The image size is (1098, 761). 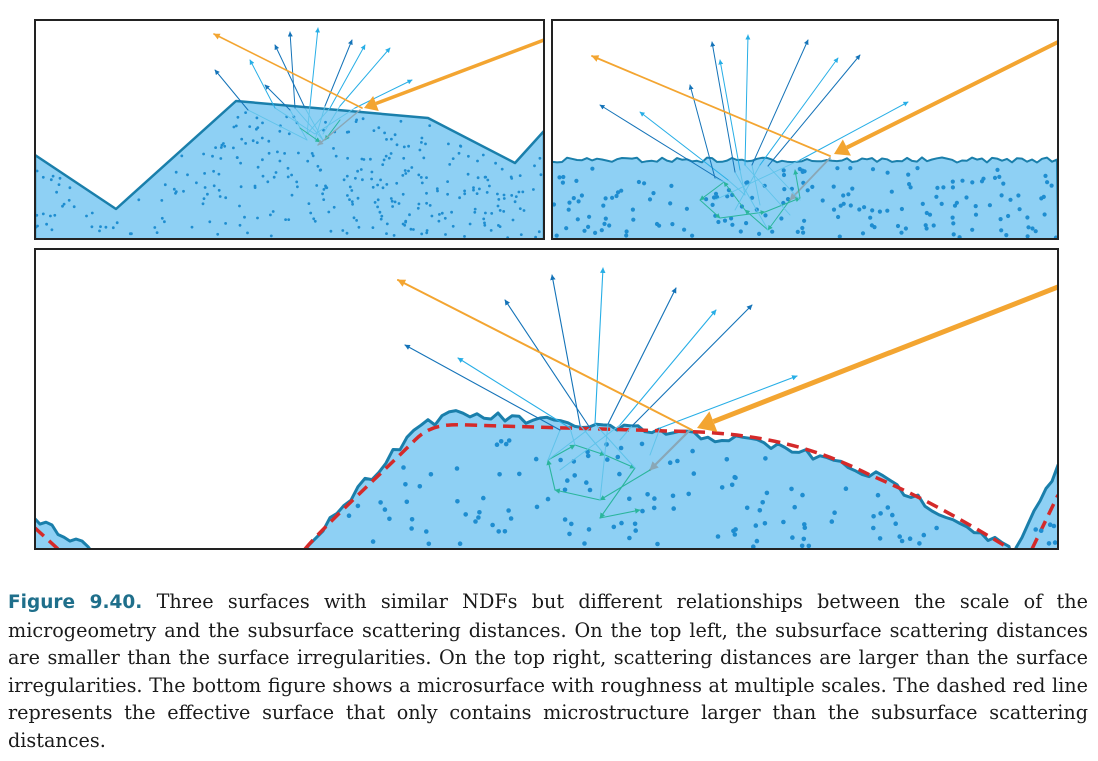 I want to click on internal-ray, so click(x=797, y=184).